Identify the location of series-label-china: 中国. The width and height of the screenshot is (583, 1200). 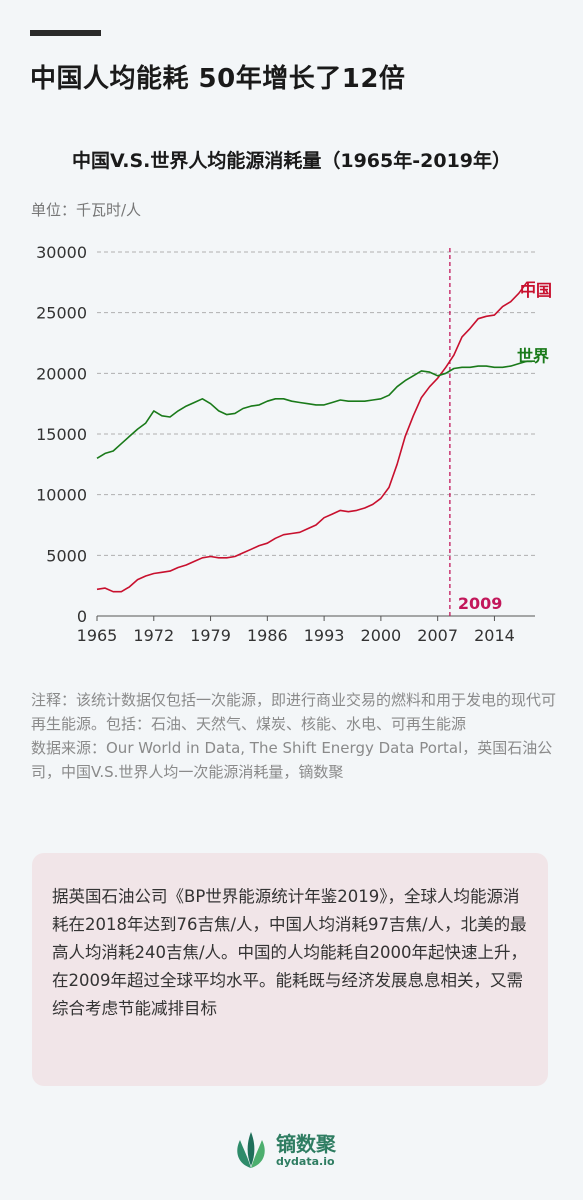
(536, 290).